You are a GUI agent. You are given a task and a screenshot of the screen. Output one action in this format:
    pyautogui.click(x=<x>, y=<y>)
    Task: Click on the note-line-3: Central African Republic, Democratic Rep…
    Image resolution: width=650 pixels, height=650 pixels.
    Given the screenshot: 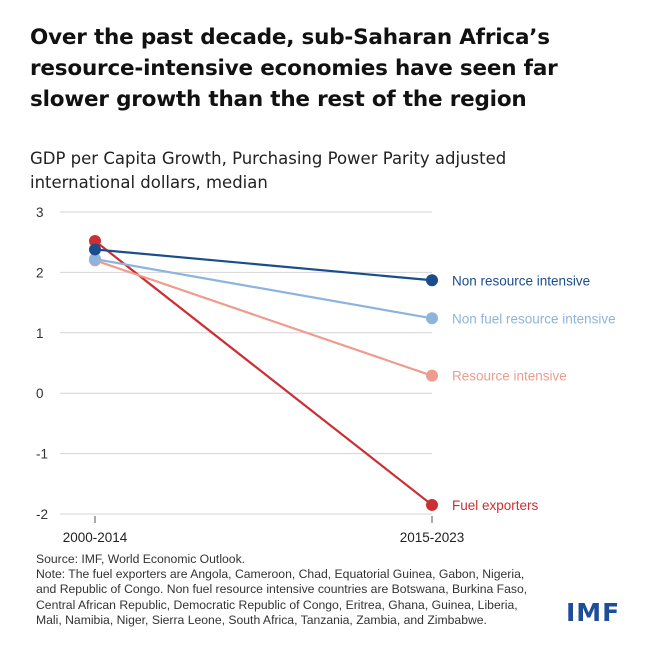 What is the action you would take?
    pyautogui.click(x=277, y=604)
    